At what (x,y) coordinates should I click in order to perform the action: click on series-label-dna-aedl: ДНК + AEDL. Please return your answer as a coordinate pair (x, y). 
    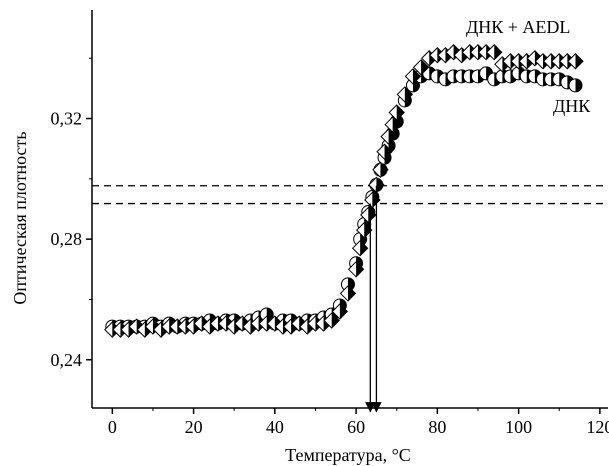
    Looking at the image, I should click on (518, 27).